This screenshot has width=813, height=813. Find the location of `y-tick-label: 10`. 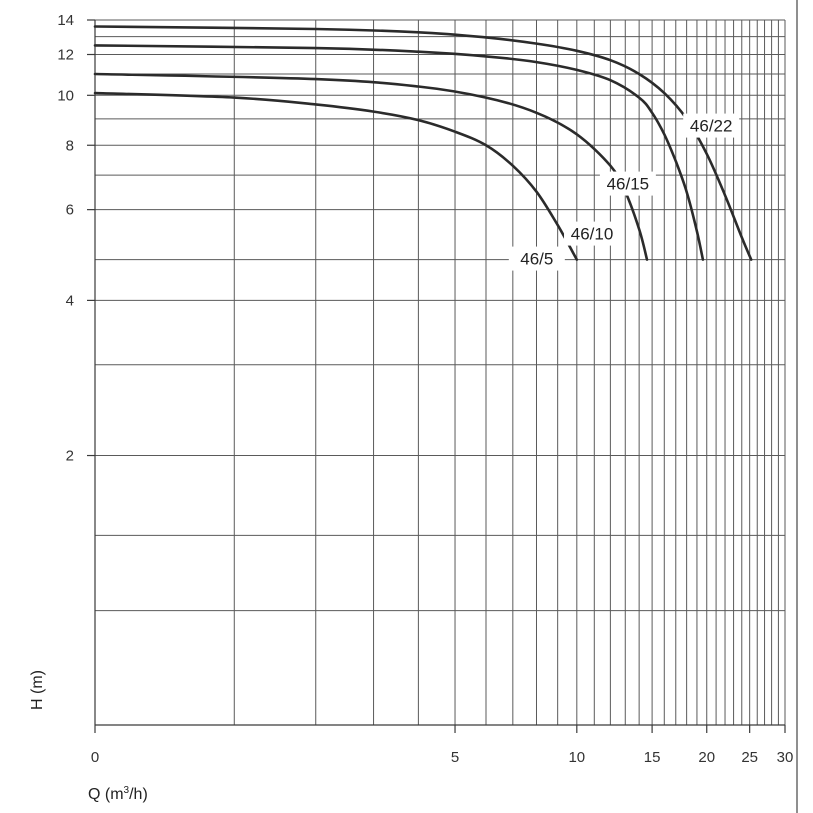

y-tick-label: 10 is located at coordinates (65, 95).